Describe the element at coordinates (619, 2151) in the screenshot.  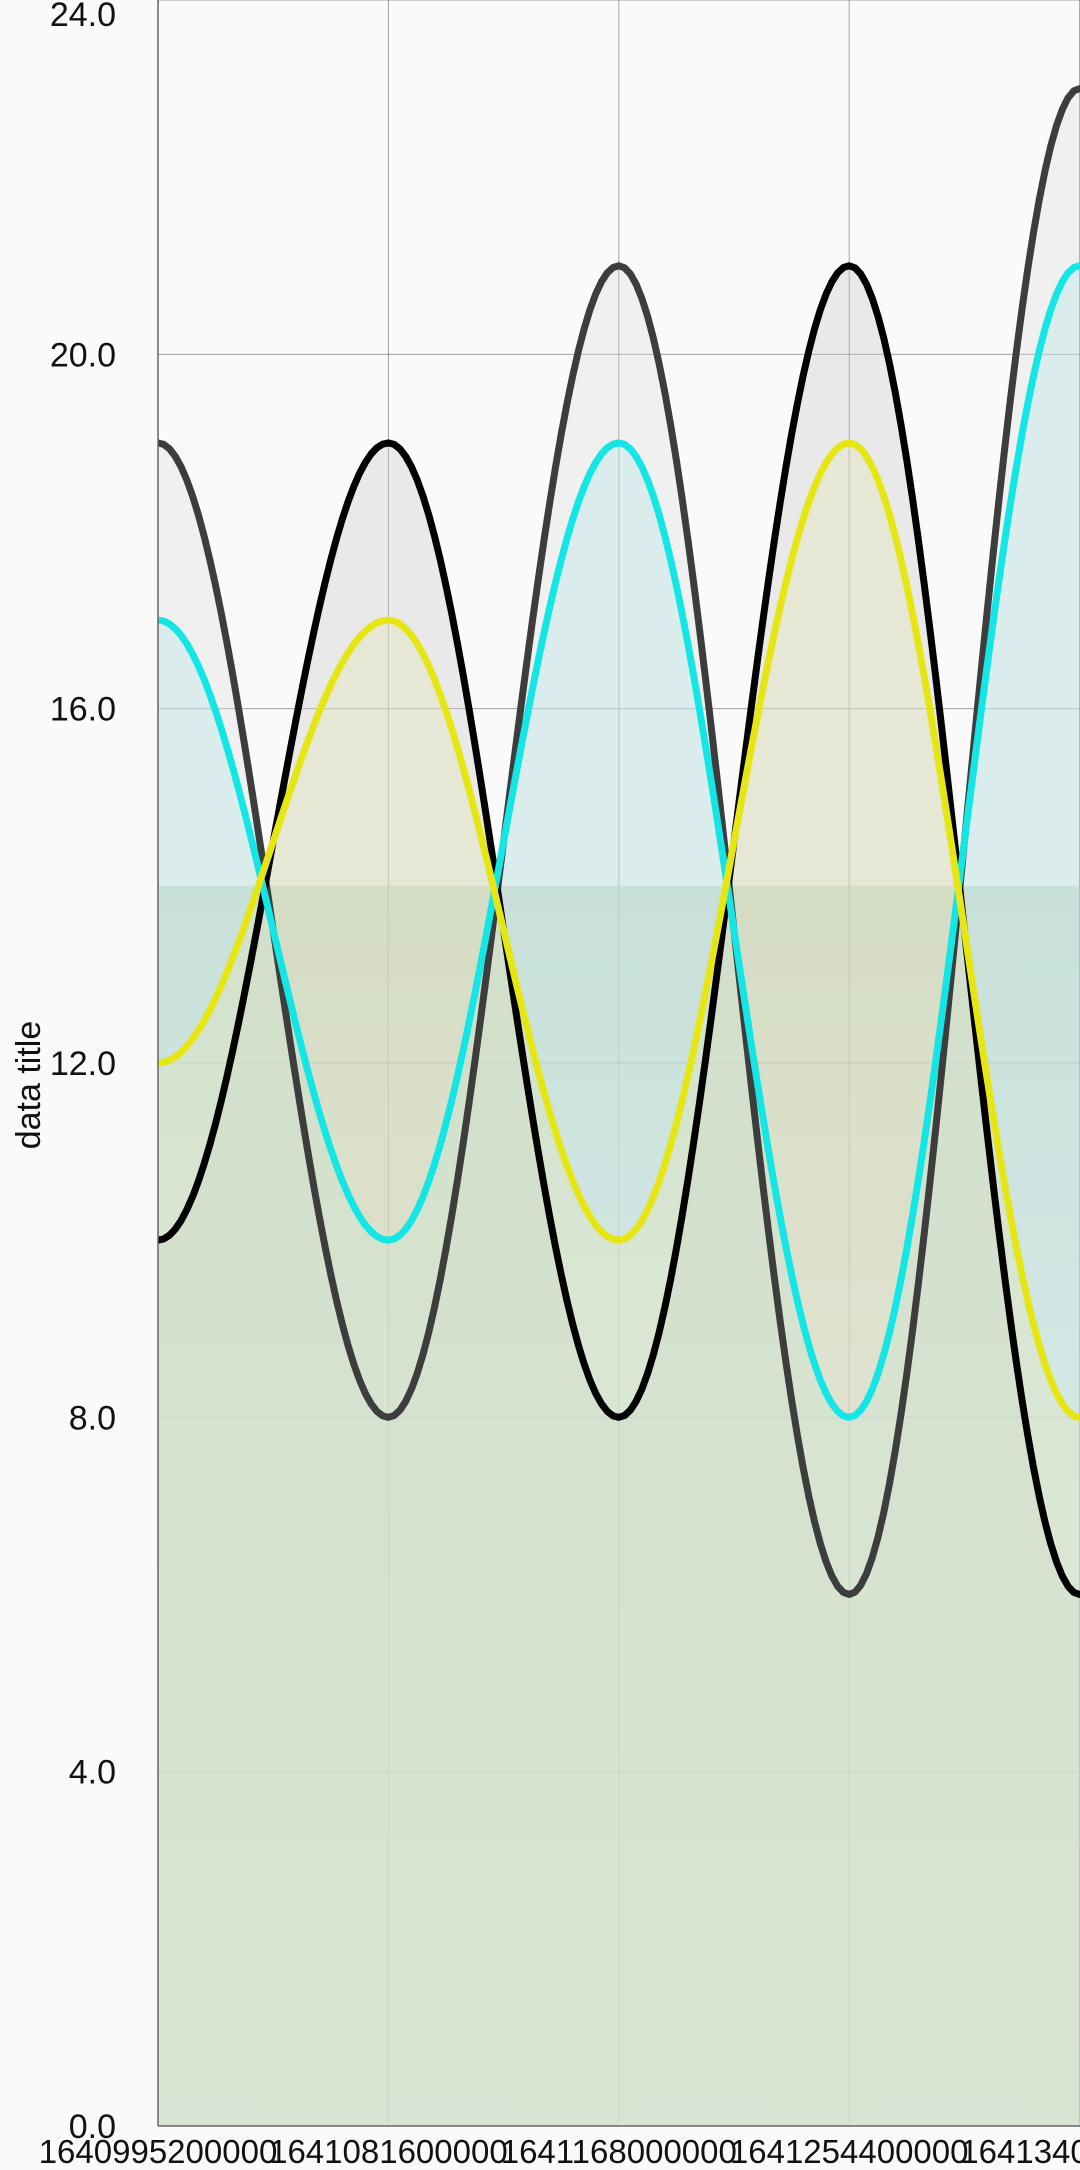
I see `x-tick-label: 1641168000000` at that location.